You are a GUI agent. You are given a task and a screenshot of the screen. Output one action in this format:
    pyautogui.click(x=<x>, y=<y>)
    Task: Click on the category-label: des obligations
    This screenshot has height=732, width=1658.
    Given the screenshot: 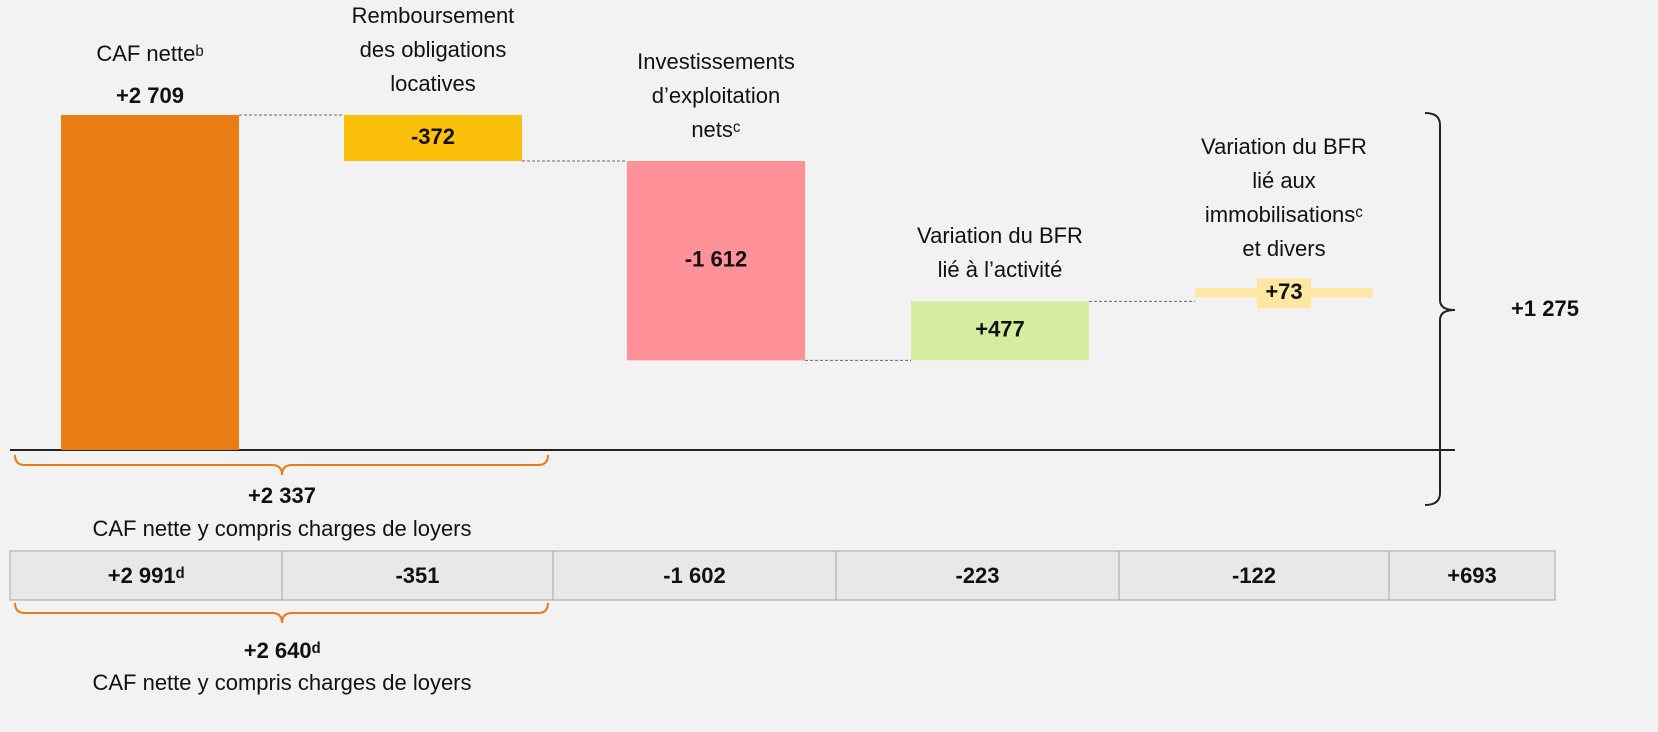 What is the action you would take?
    pyautogui.click(x=433, y=49)
    